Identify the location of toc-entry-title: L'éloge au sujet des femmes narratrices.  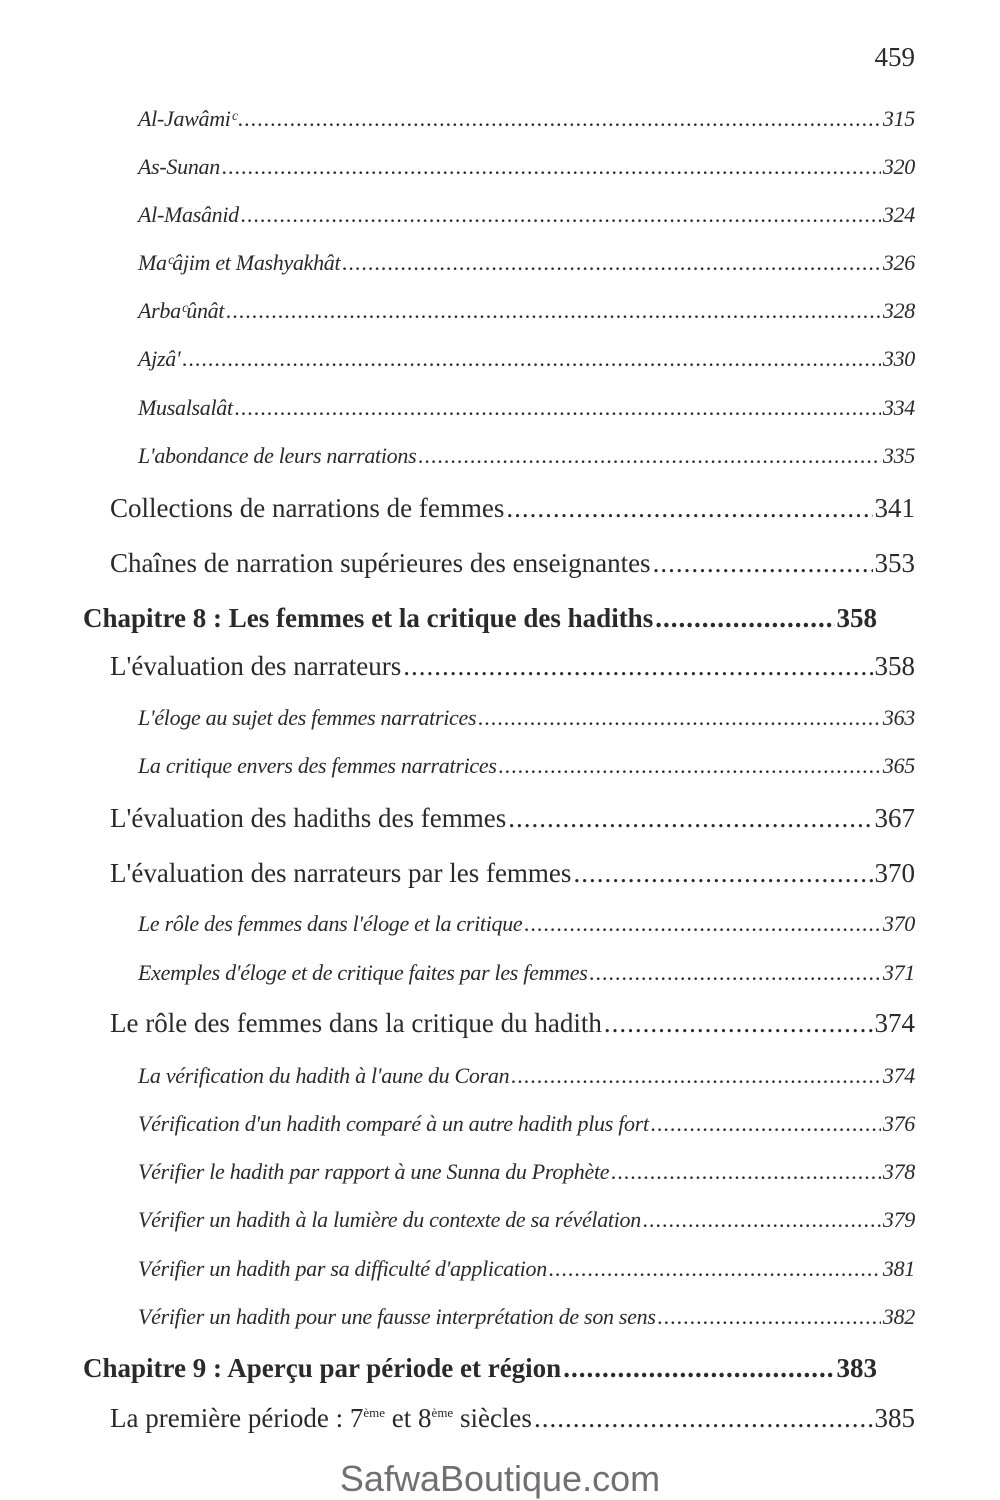
(307, 717).